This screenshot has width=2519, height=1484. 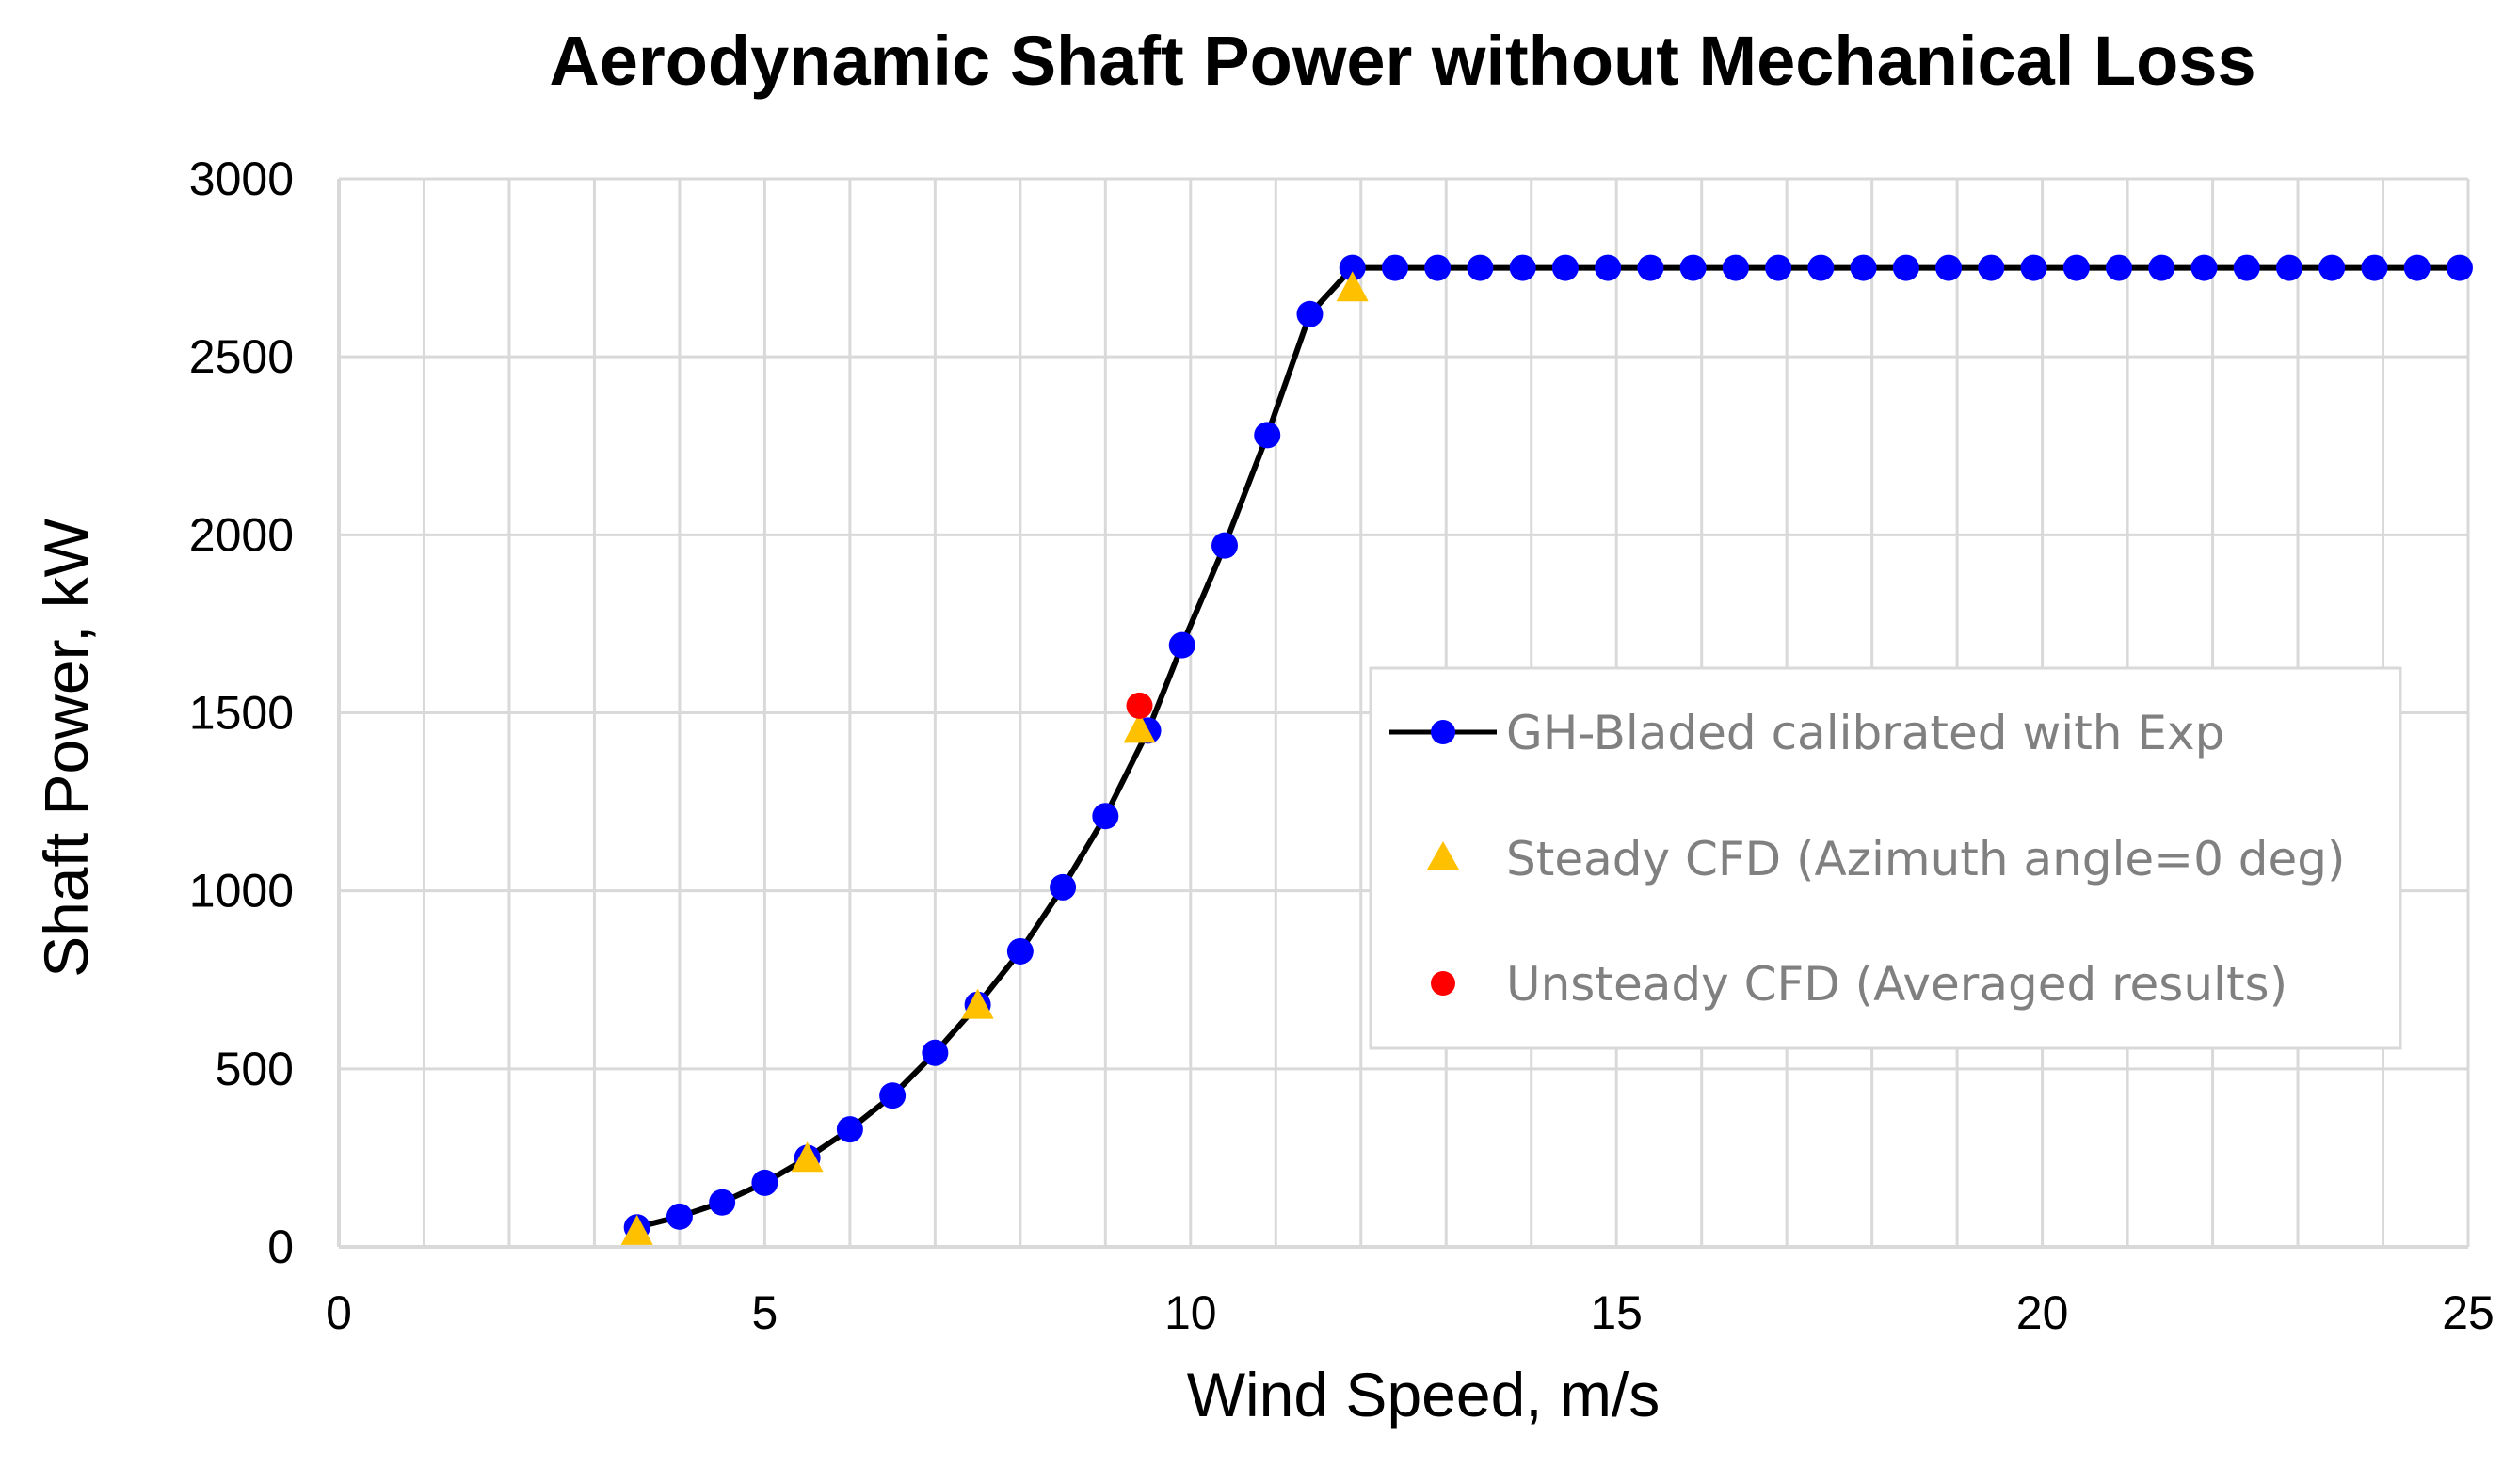 I want to click on y-axis-label: Shaft Power, kW, so click(x=66, y=748).